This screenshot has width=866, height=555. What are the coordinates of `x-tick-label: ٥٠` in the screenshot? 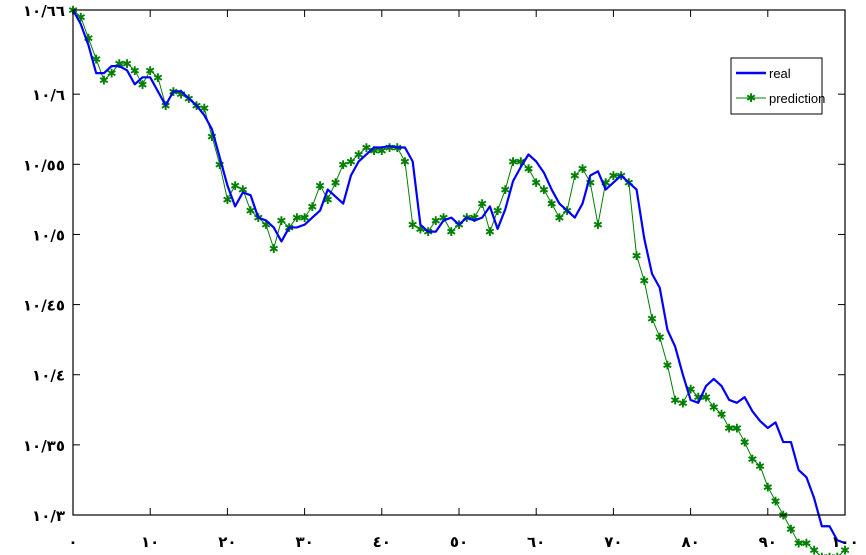 It's located at (459, 542).